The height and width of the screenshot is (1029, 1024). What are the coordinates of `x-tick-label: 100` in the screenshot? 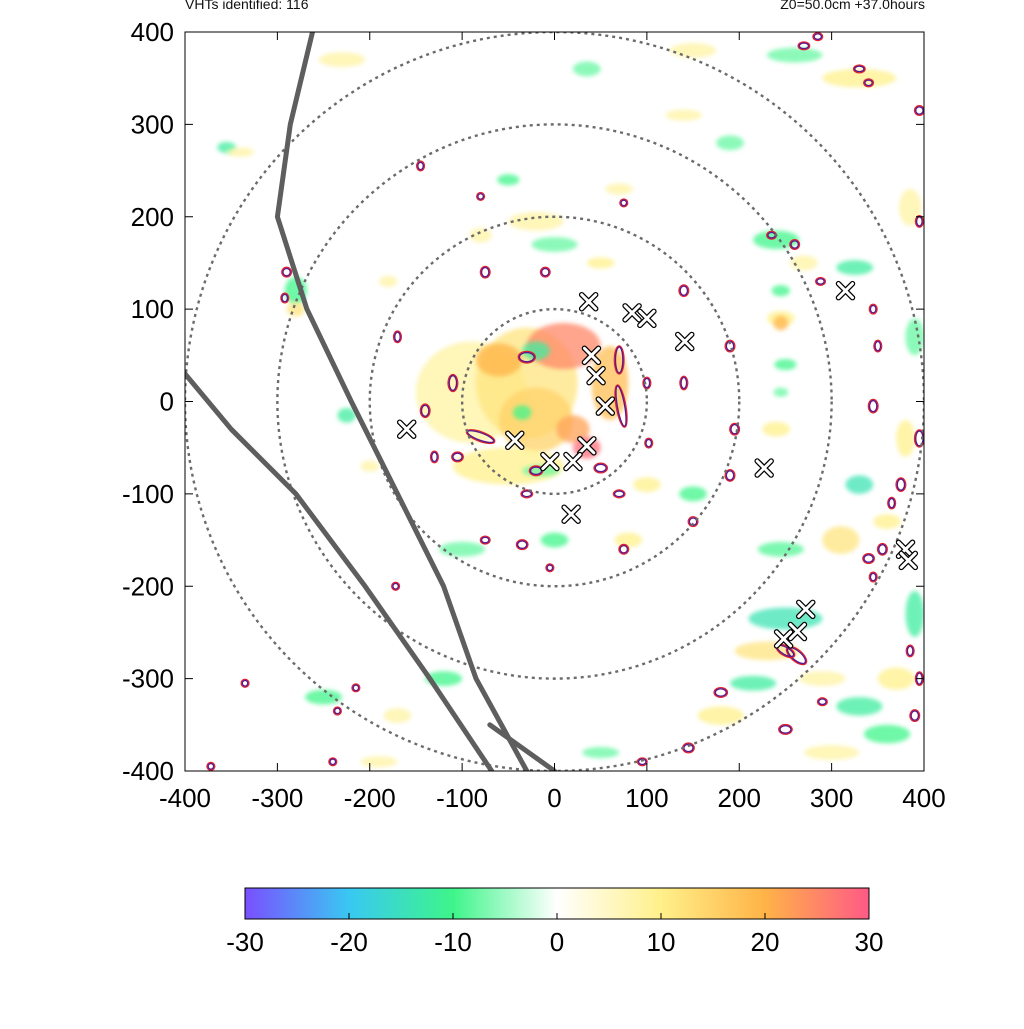 It's located at (646, 798).